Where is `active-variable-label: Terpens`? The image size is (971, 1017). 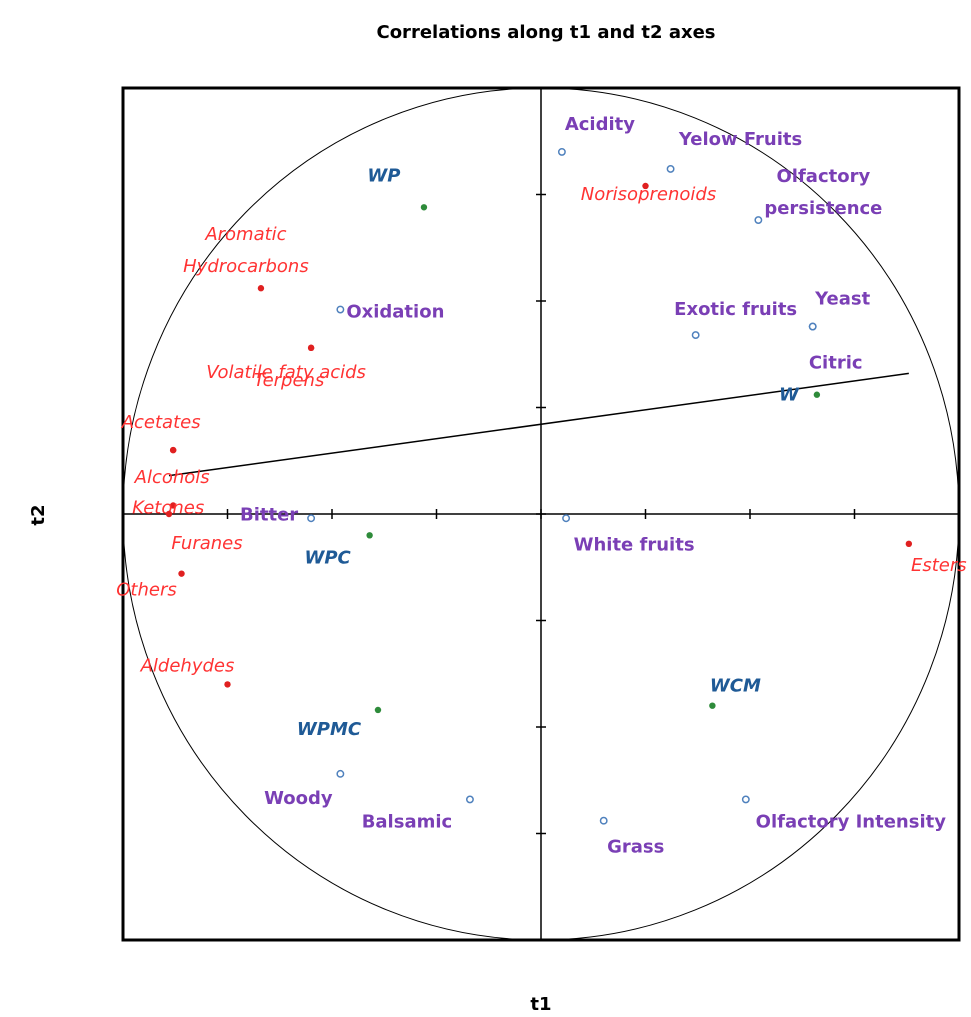
active-variable-label: Terpens is located at coordinates (289, 380).